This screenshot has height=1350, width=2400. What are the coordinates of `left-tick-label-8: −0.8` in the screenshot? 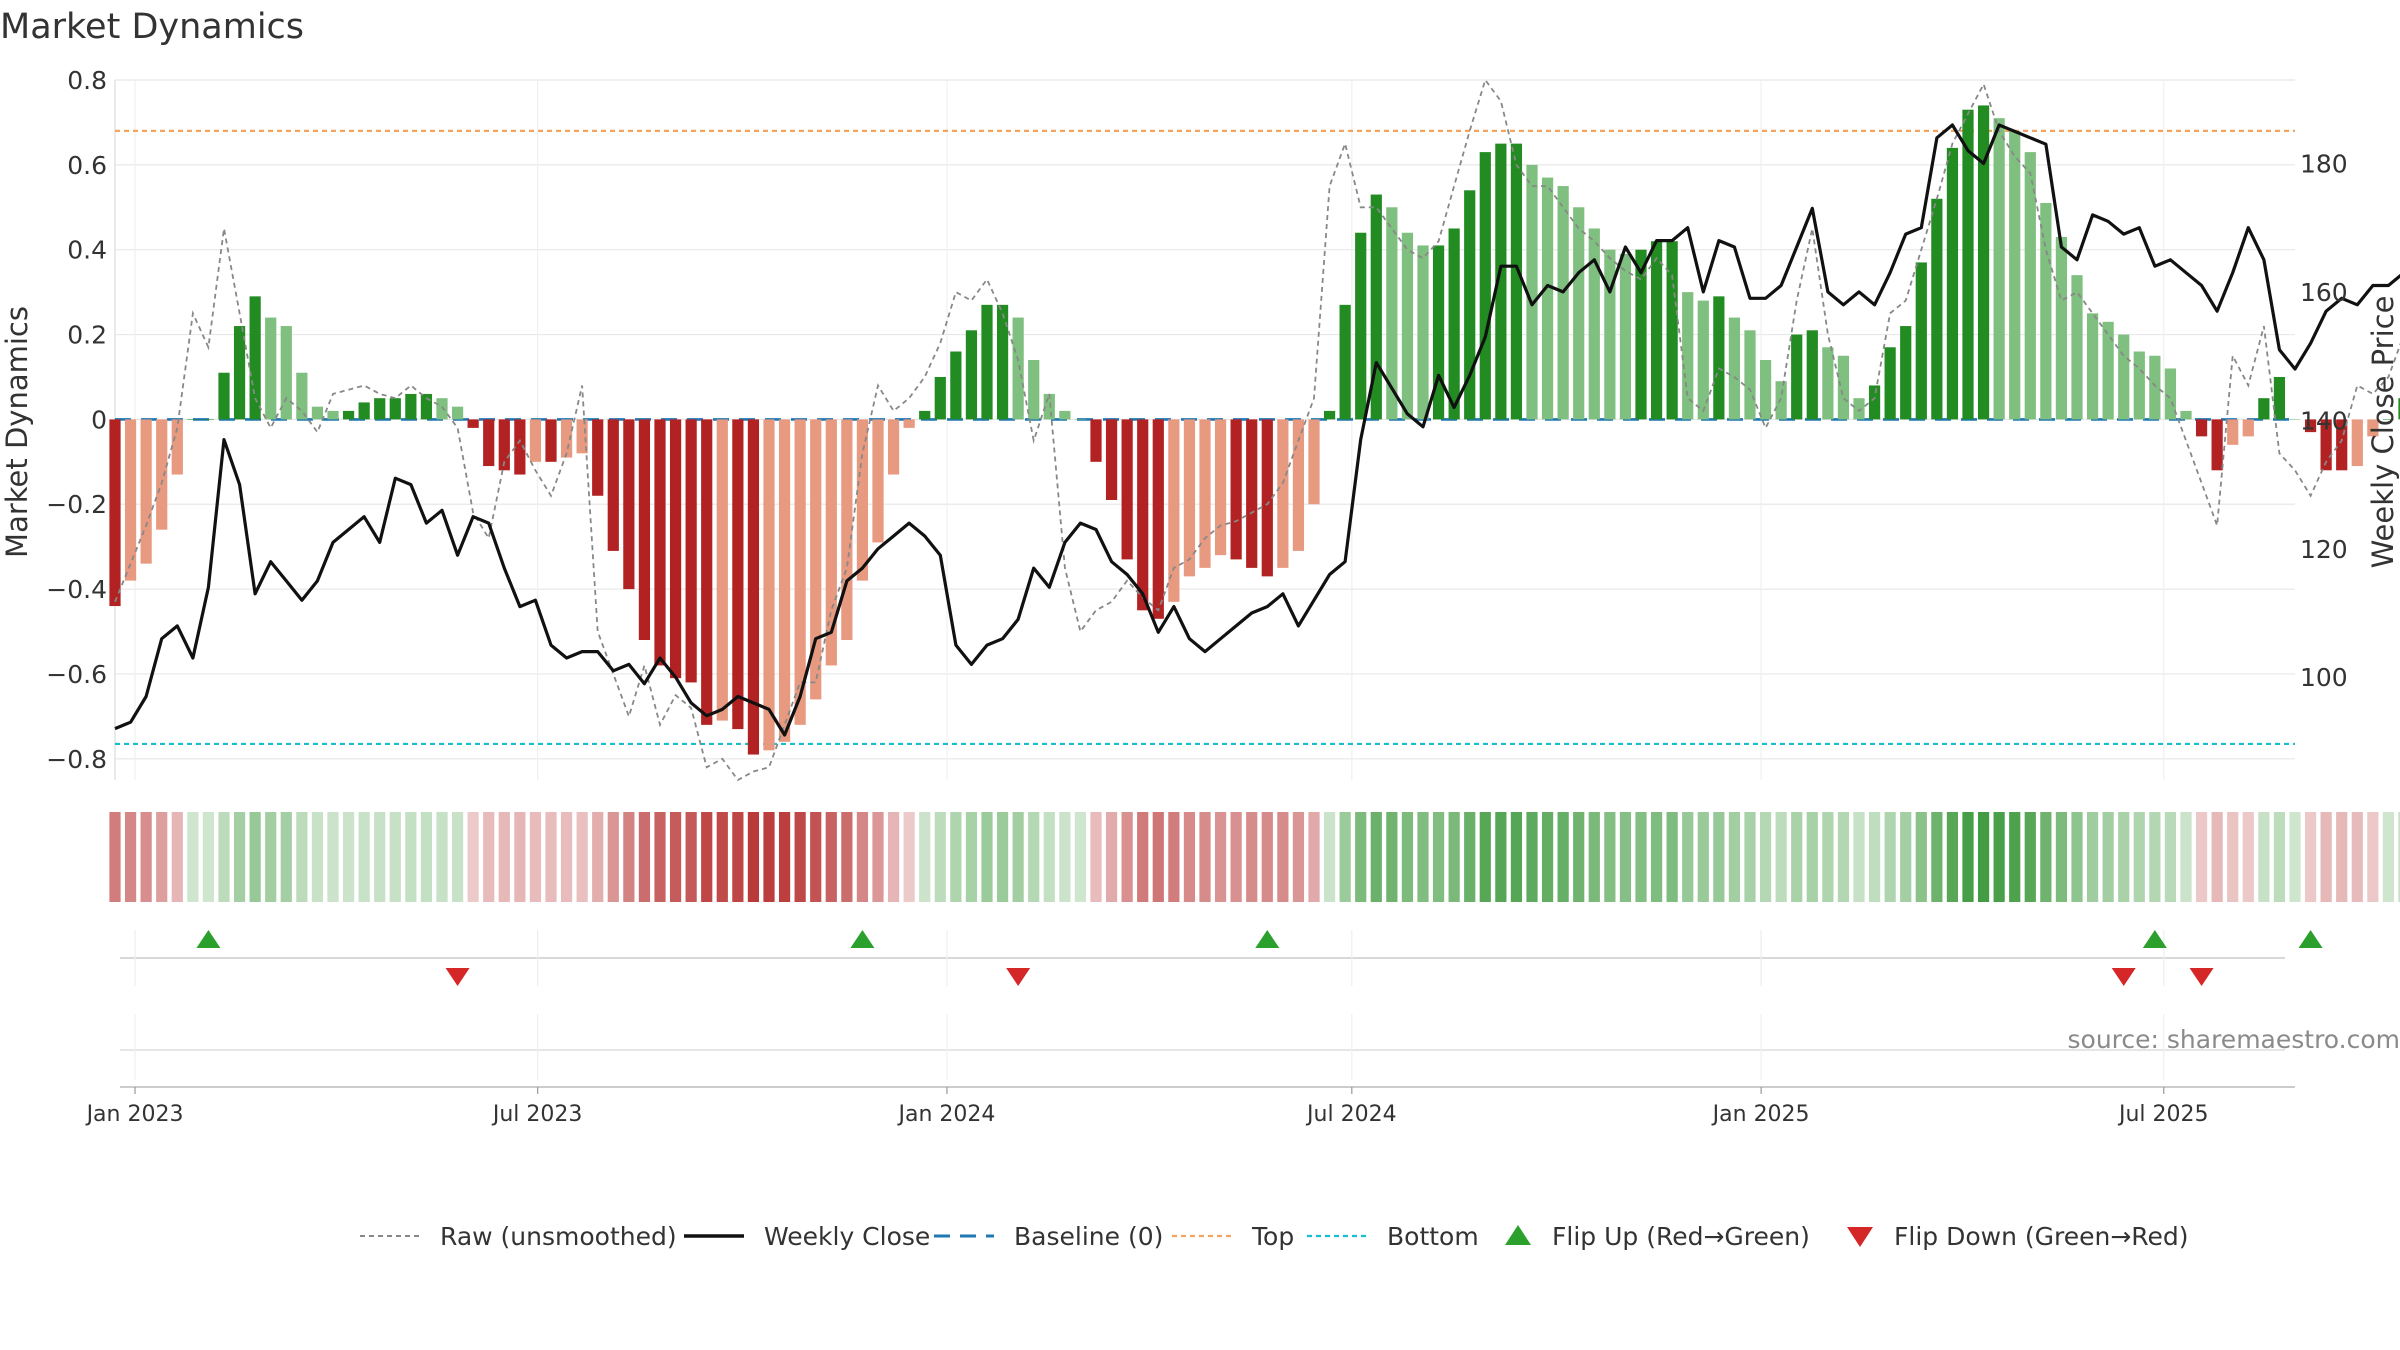 It's located at (76, 759).